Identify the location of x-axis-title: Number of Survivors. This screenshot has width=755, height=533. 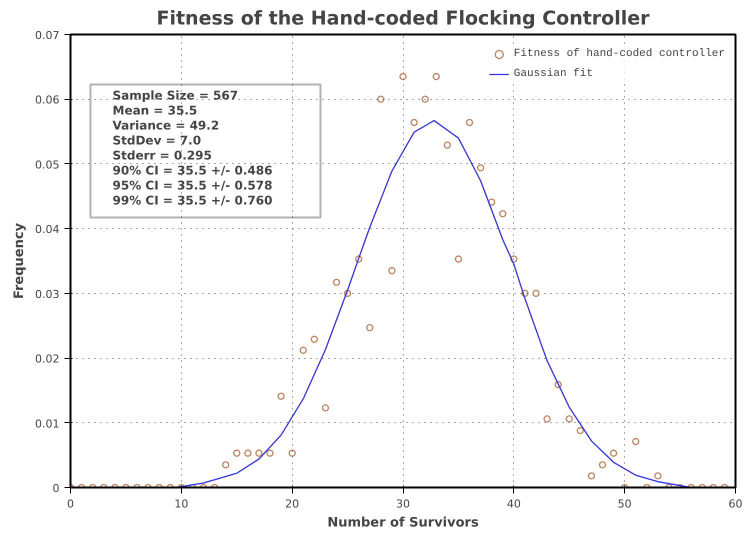
(403, 523).